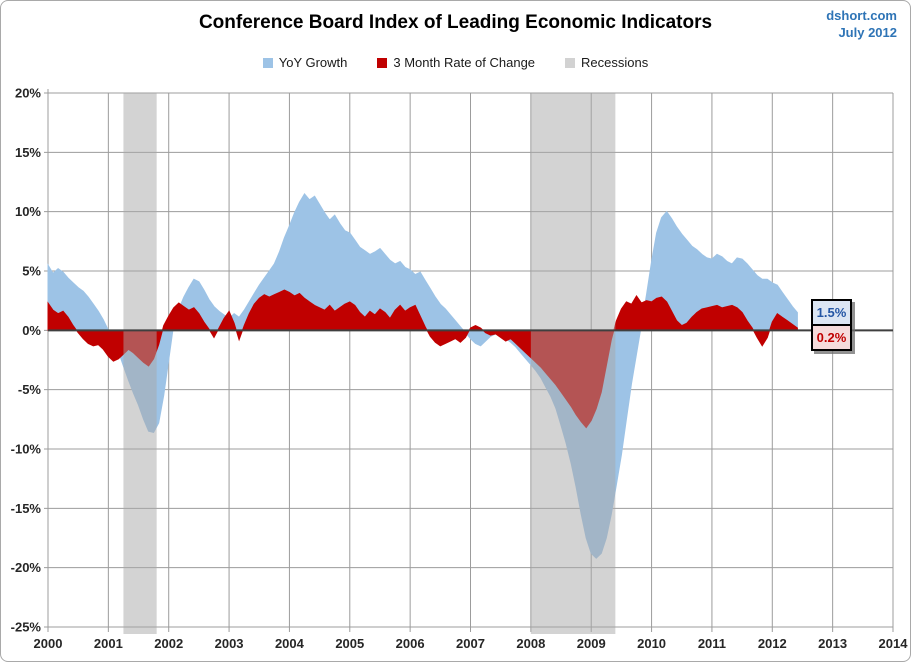 This screenshot has width=911, height=662. Describe the element at coordinates (28, 152) in the screenshot. I see `y-tick-label: 15%` at that location.